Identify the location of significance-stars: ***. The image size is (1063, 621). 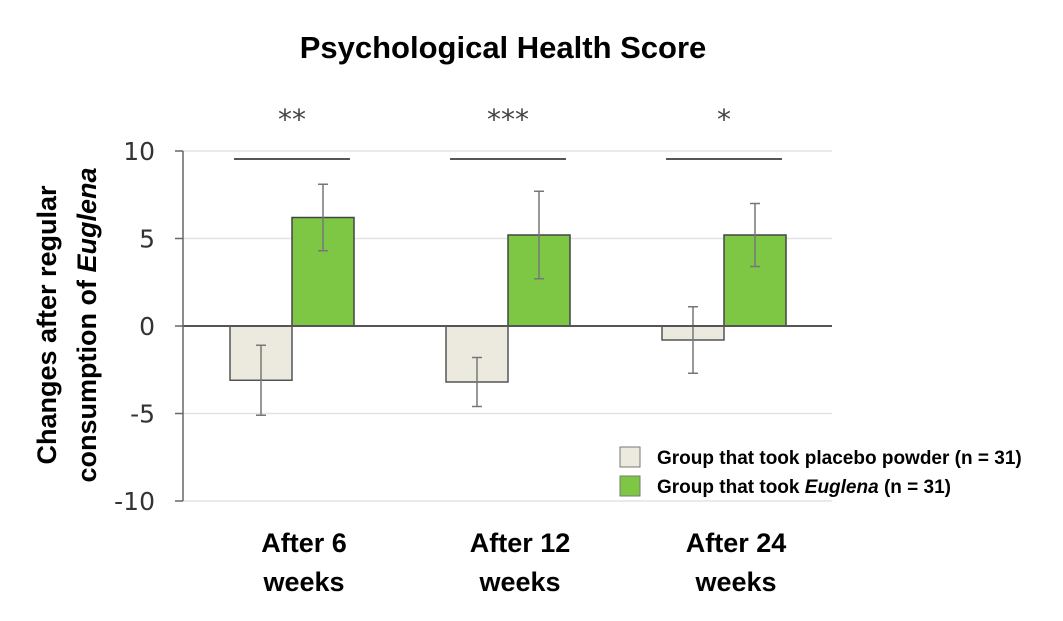
(508, 119).